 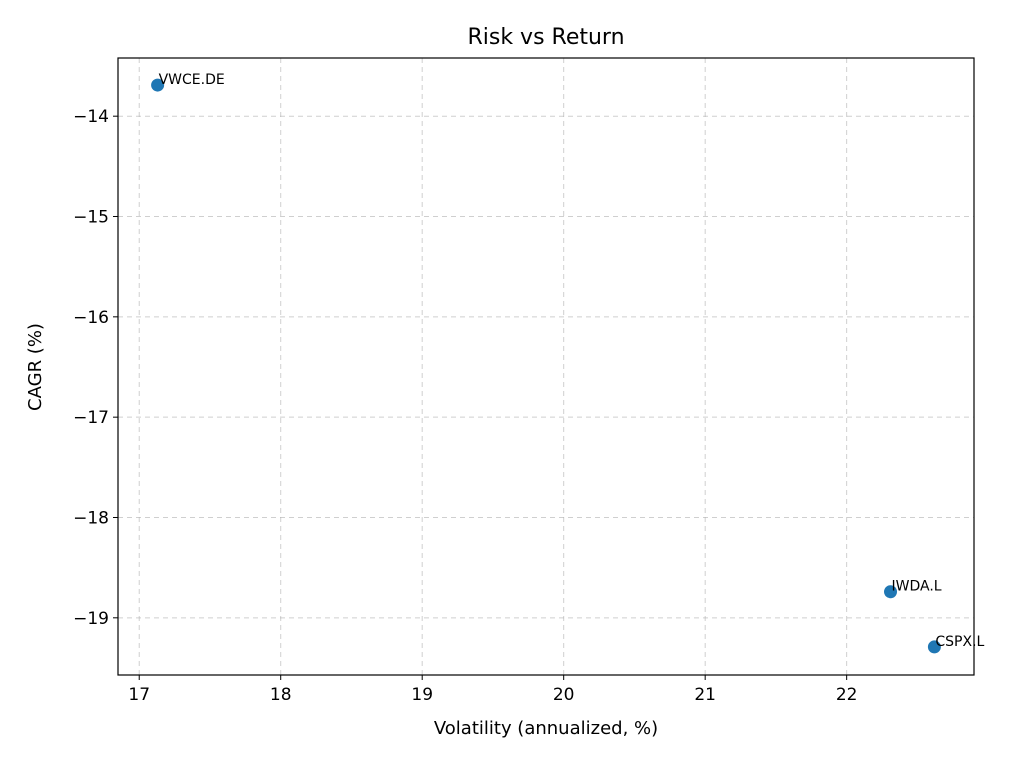 What do you see at coordinates (91, 619) in the screenshot?
I see `y-tick-label: −19` at bounding box center [91, 619].